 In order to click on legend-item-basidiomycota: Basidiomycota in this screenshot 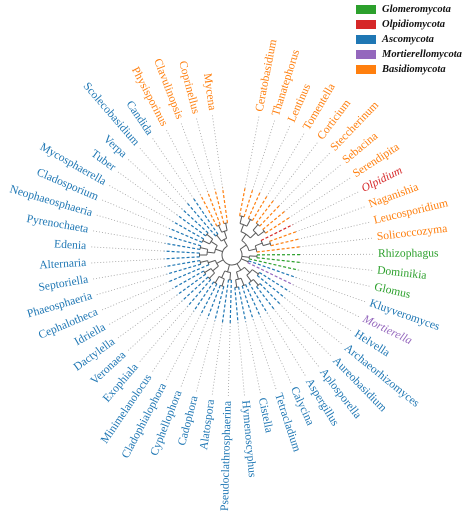, I will do `click(414, 69)`.